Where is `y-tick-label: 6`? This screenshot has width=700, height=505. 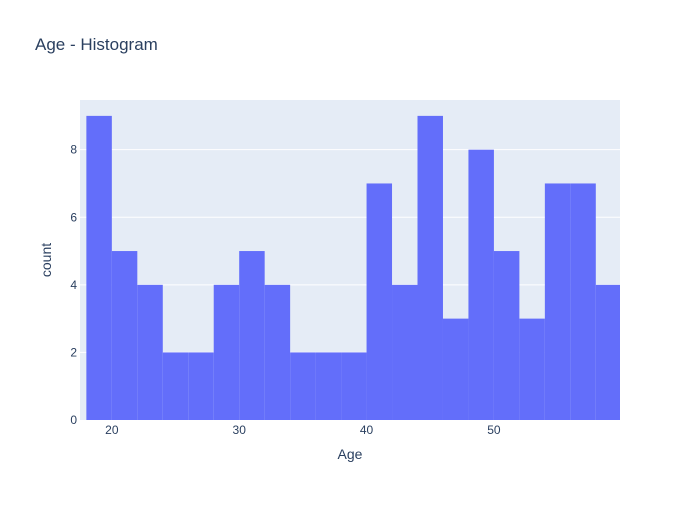
y-tick-label: 6 is located at coordinates (73, 217).